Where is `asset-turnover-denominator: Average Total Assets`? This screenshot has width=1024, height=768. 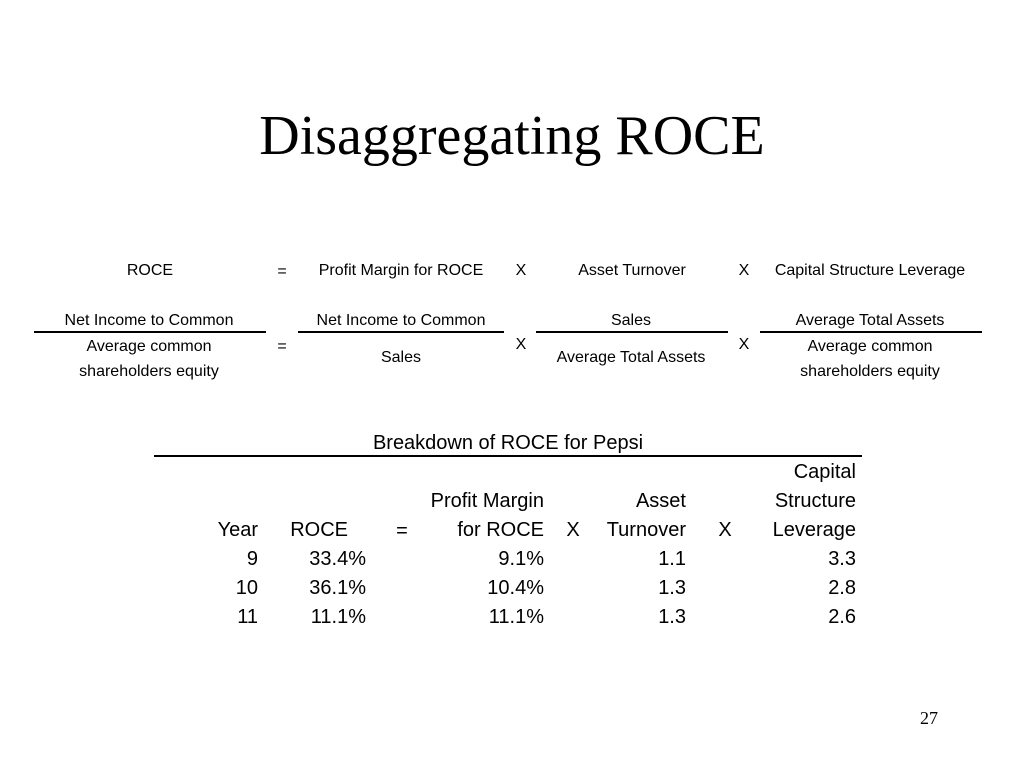 asset-turnover-denominator: Average Total Assets is located at coordinates (631, 357).